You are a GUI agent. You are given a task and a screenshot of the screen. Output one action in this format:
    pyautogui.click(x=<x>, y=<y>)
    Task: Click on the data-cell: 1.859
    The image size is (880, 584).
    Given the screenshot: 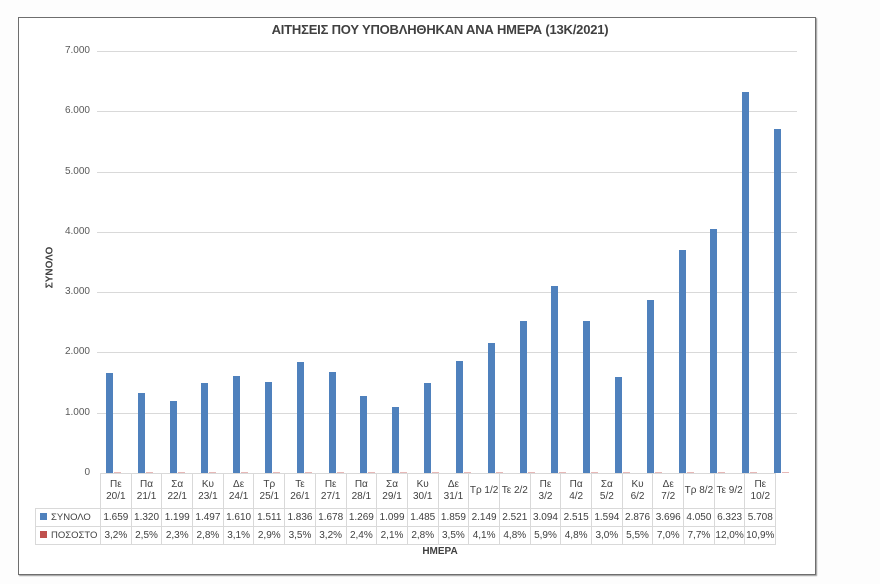 What is the action you would take?
    pyautogui.click(x=453, y=517)
    